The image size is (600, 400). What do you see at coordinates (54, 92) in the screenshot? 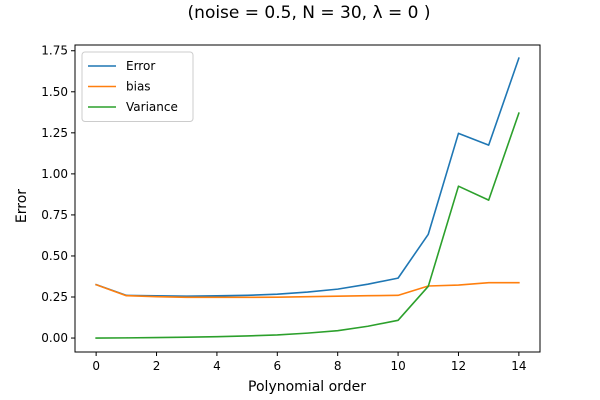
I see `y-tick-label: 1.50` at bounding box center [54, 92].